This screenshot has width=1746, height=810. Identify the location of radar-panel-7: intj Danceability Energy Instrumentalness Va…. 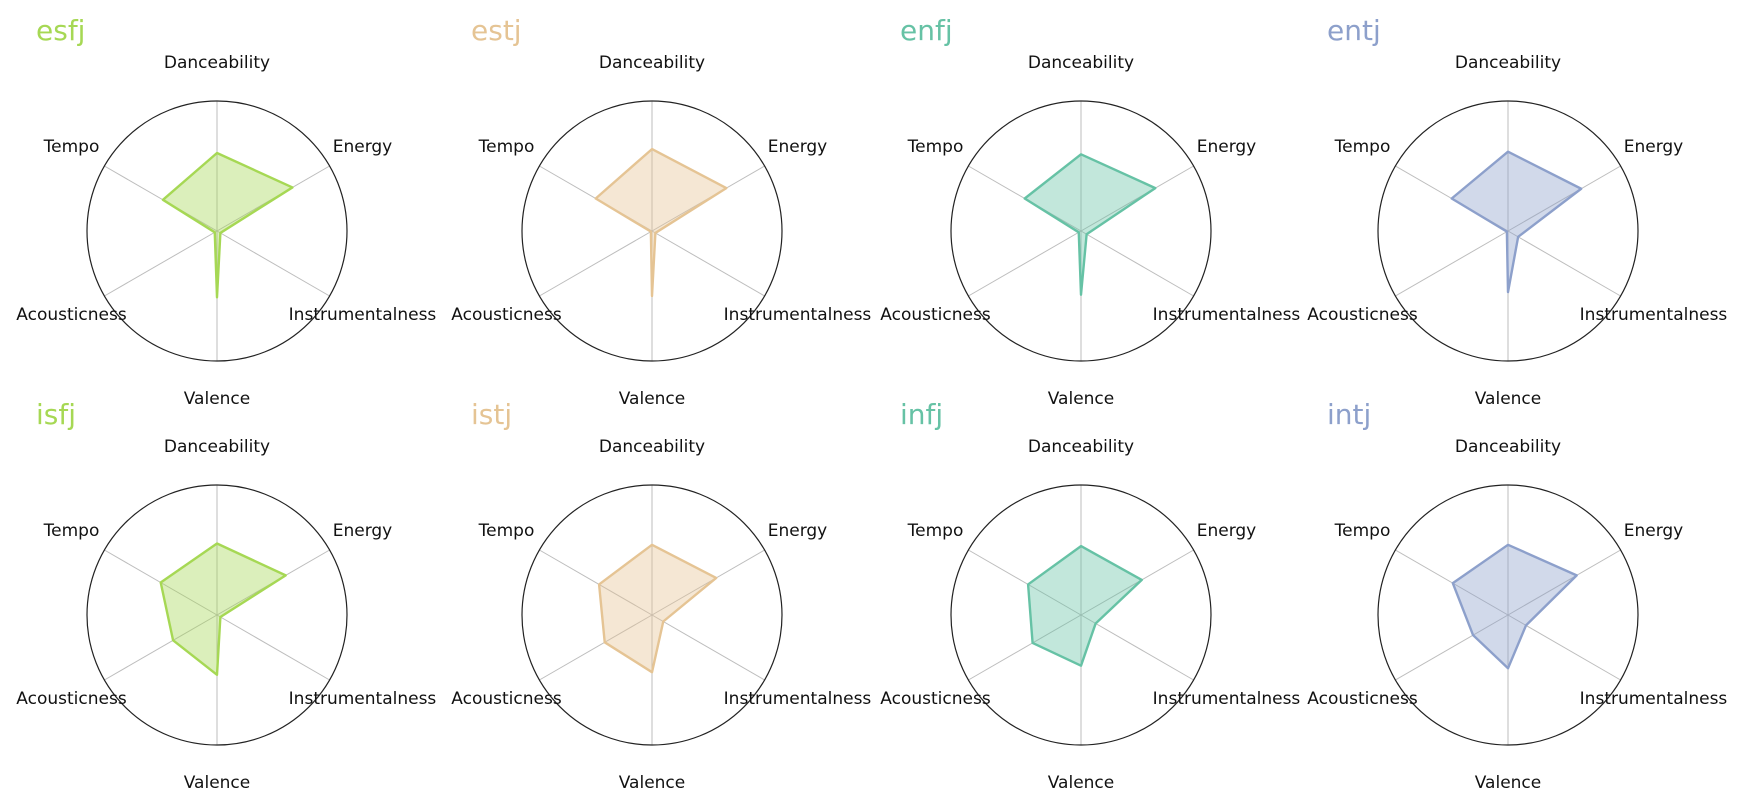
(1509, 588).